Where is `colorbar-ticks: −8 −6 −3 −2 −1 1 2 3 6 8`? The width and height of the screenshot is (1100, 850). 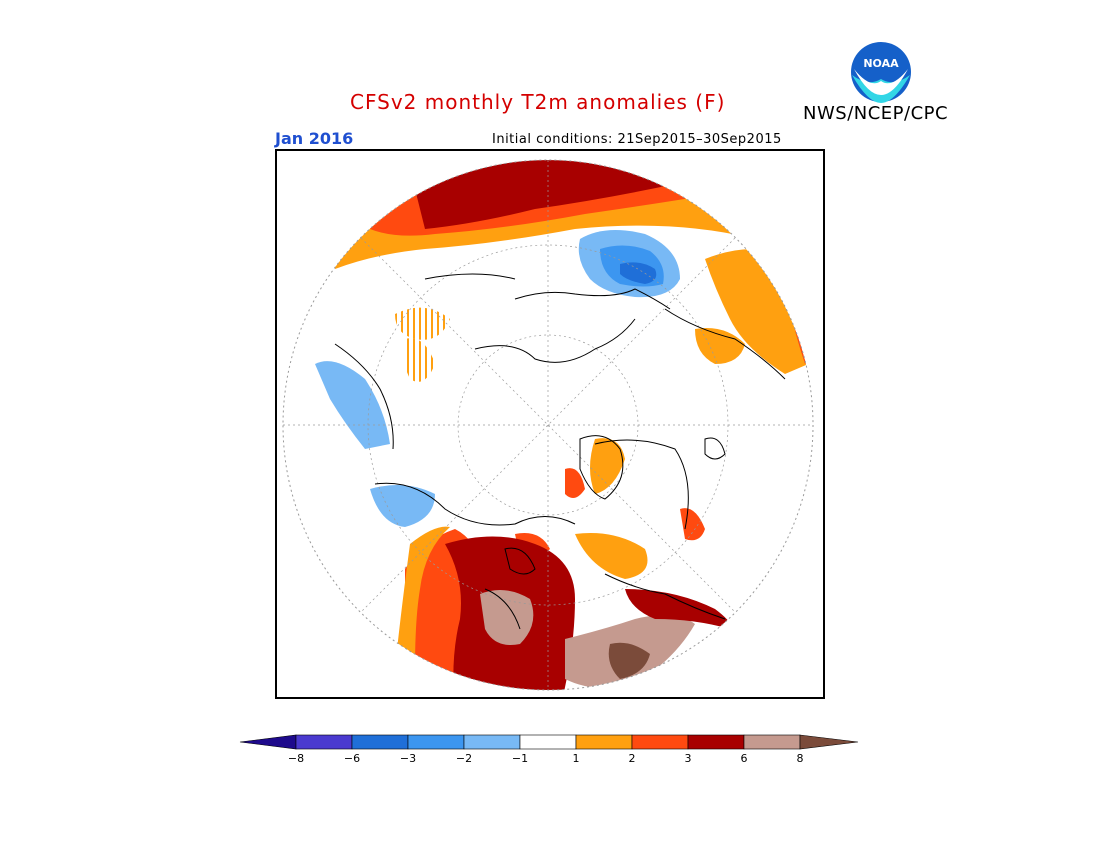
colorbar-ticks: −8 −6 −3 −2 −1 1 2 3 6 8 is located at coordinates (546, 758).